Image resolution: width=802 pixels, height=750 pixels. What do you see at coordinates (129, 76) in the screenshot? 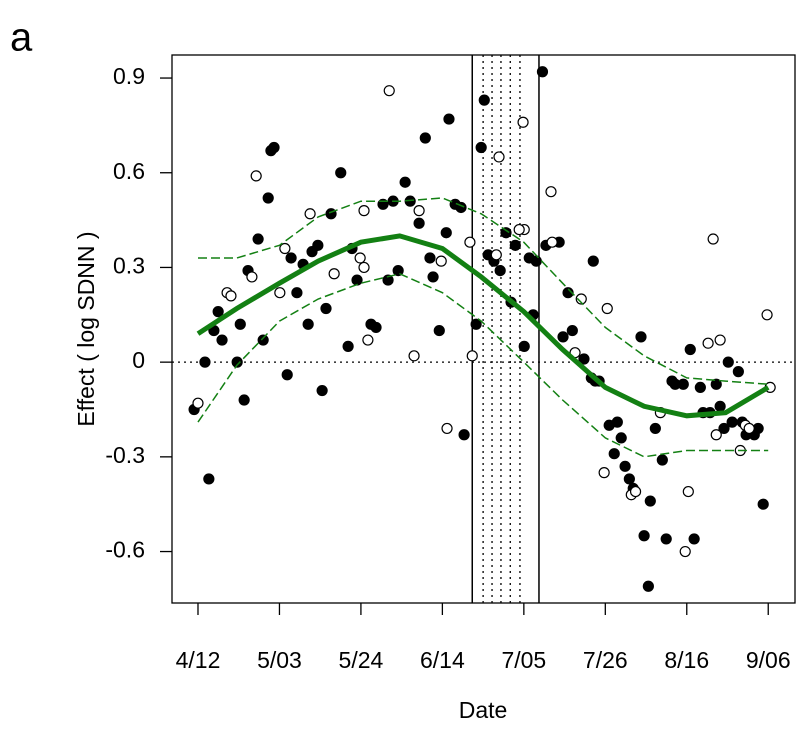
I see `y-tick-label: 0.9` at bounding box center [129, 76].